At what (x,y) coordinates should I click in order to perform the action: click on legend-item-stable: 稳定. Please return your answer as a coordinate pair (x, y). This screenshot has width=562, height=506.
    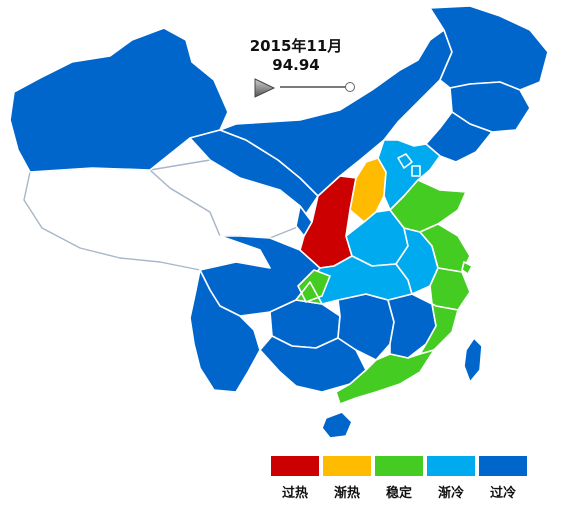
    Looking at the image, I should click on (399, 478).